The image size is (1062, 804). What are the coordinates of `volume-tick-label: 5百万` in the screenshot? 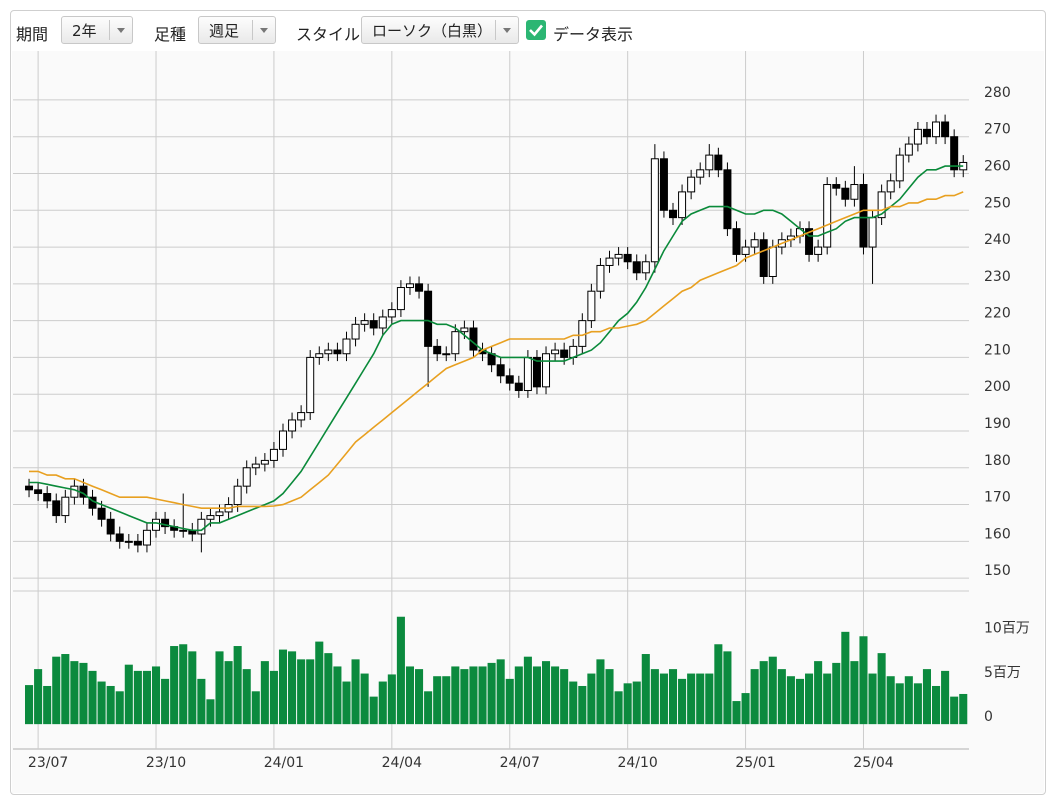 It's located at (1002, 673).